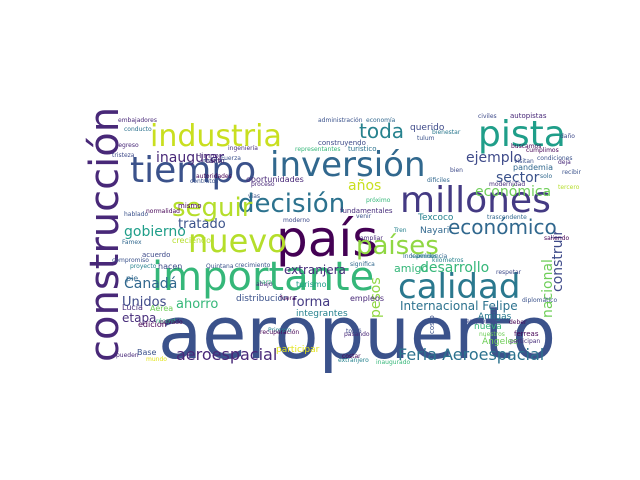  What do you see at coordinates (446, 132) in the screenshot?
I see `word-114: bienestar` at bounding box center [446, 132].